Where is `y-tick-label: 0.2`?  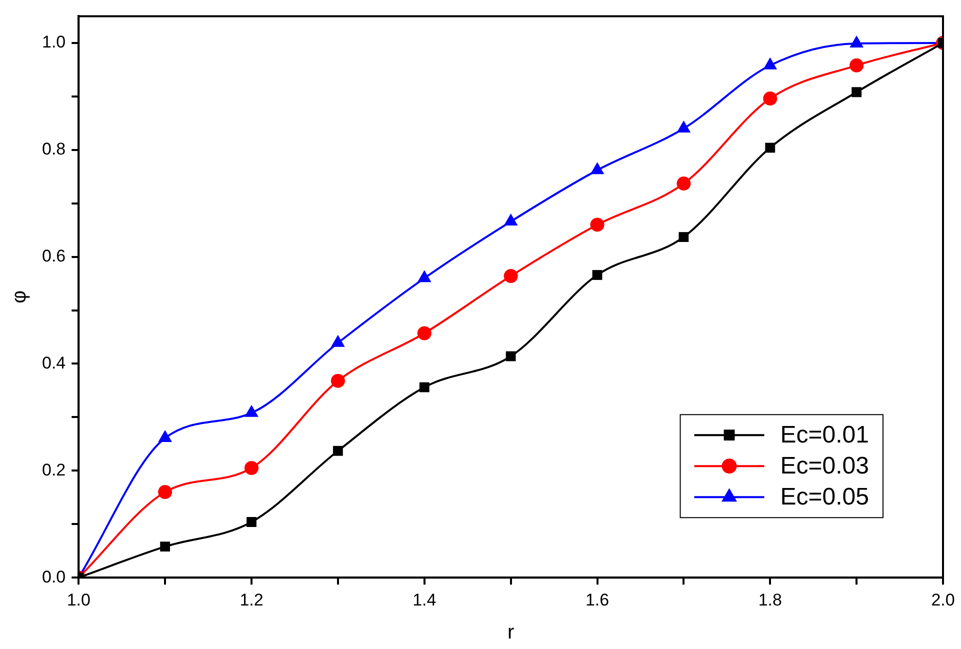
y-tick-label: 0.2 is located at coordinates (54, 470).